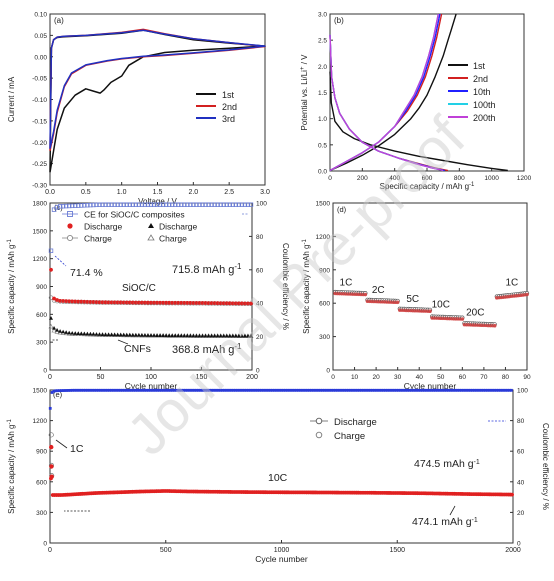  I want to click on panel-b-xtick-label: 200, so click(362, 178).